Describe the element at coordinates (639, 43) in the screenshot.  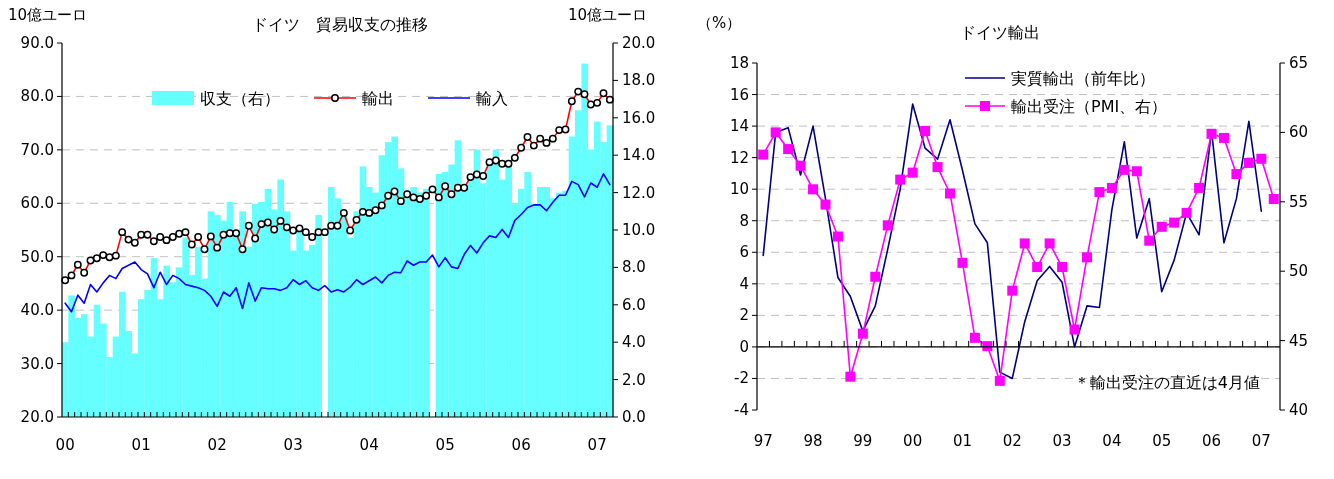
I see `y2-tick-label: 20.0` at that location.